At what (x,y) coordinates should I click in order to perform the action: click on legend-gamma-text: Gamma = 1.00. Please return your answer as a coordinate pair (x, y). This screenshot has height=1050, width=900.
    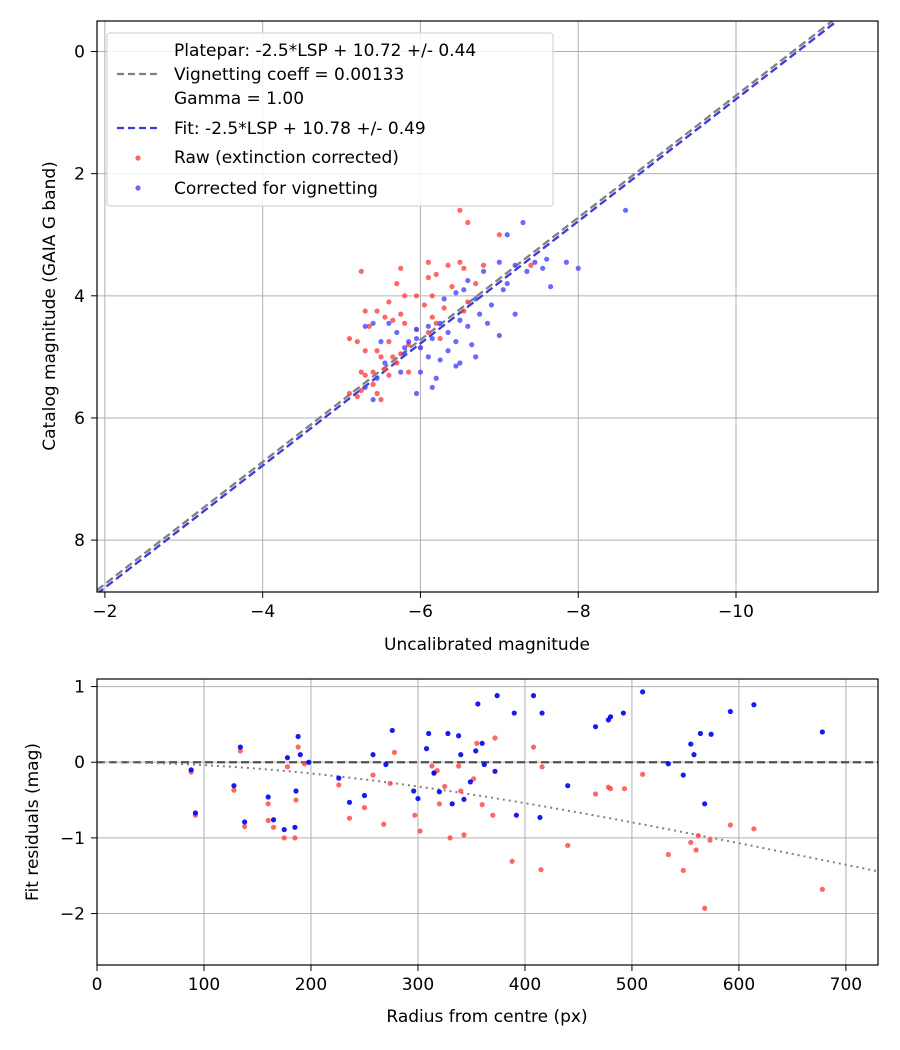
    Looking at the image, I should click on (239, 99).